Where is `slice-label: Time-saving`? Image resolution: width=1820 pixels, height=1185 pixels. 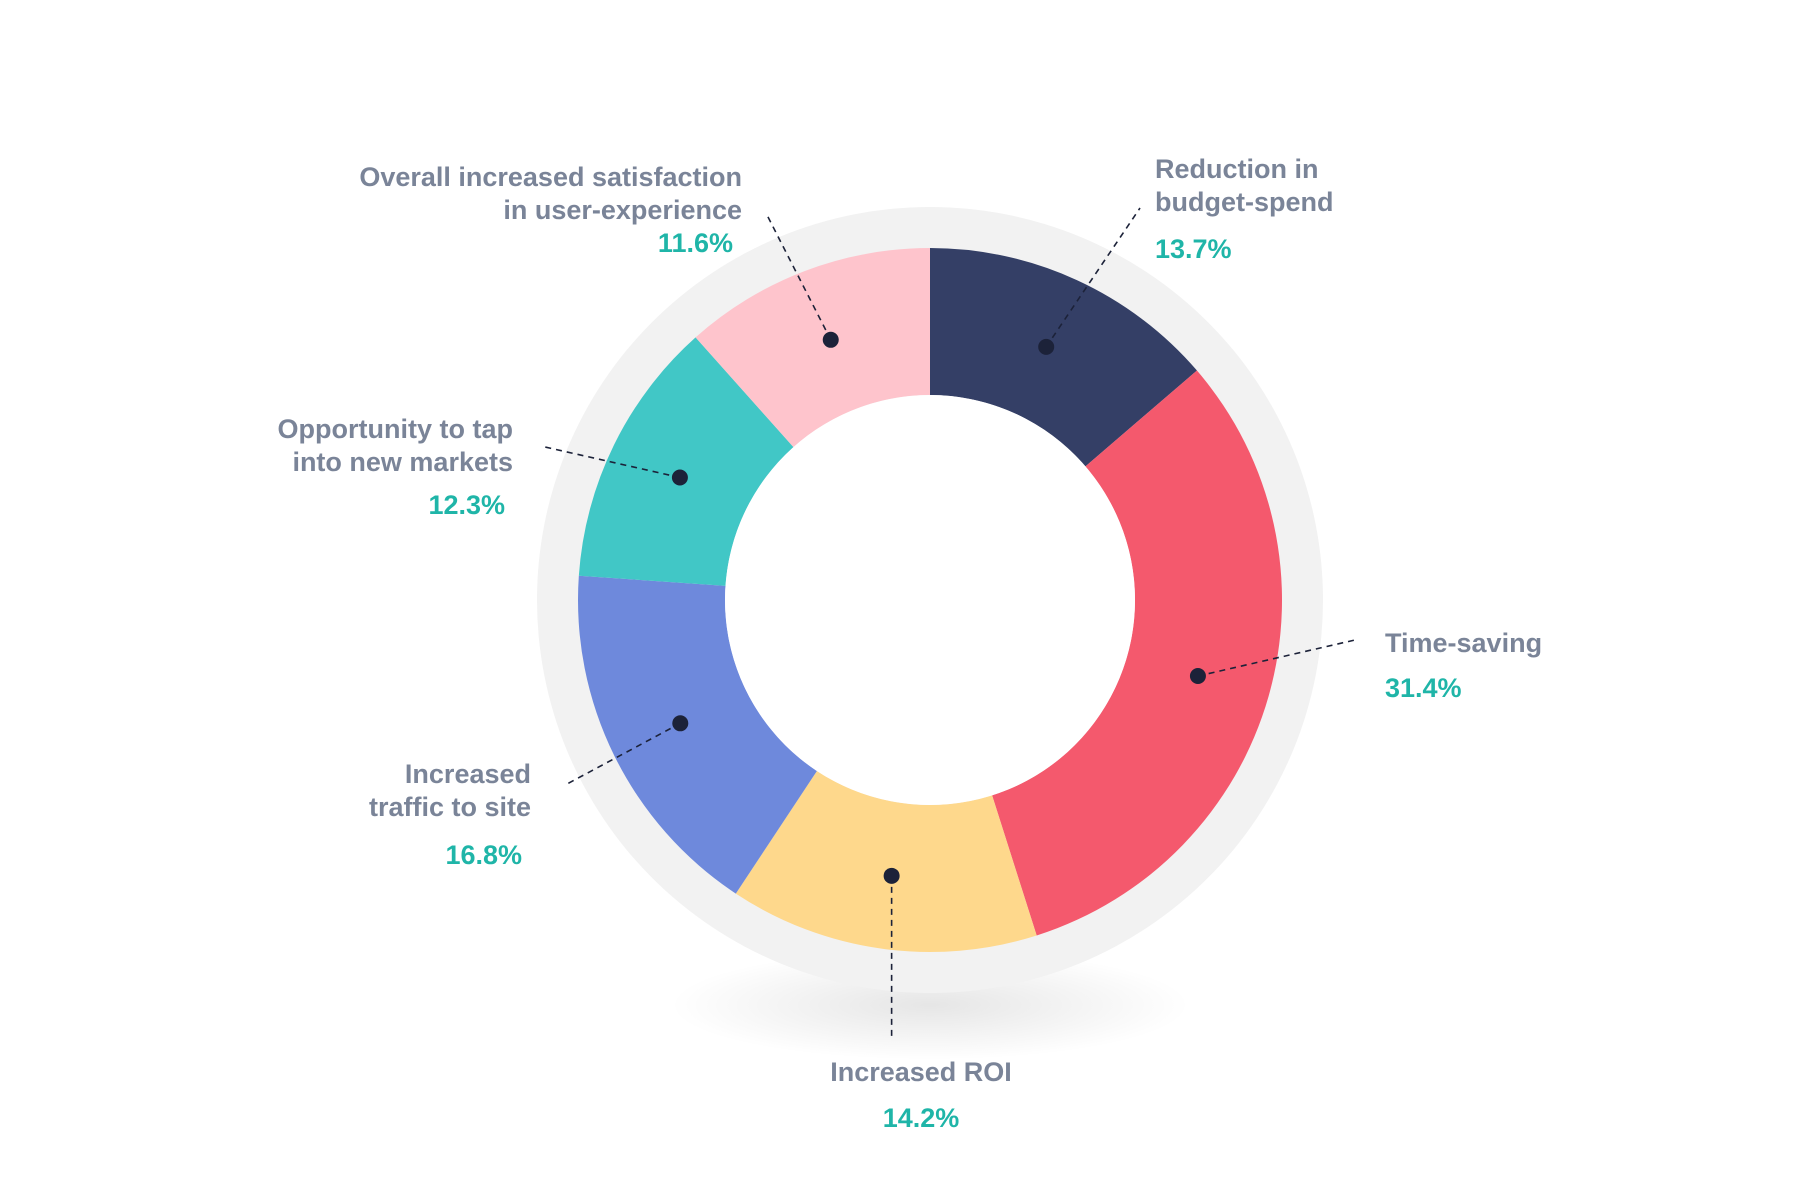
slice-label: Time-saving is located at coordinates (1463, 643).